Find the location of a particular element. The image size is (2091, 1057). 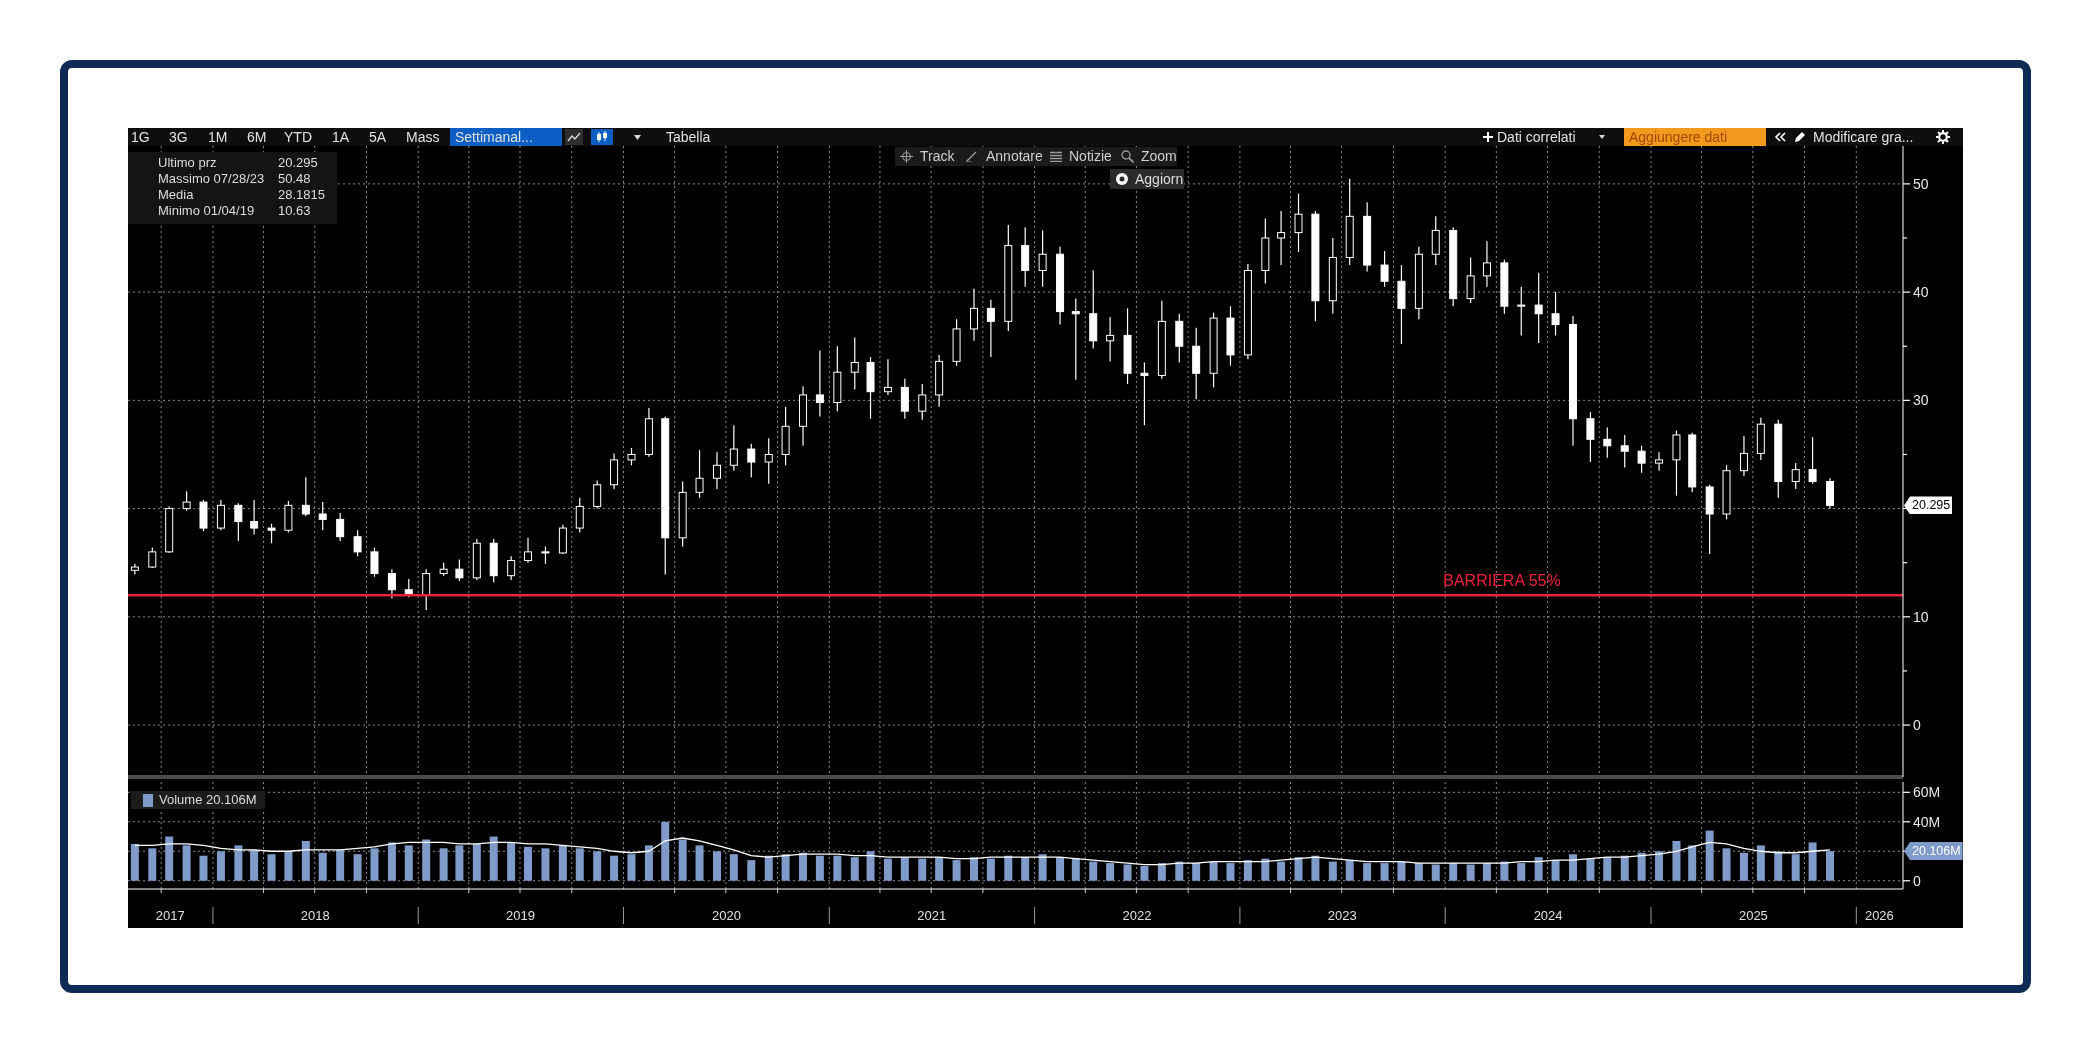

annotation: Minimo 01/04/19 is located at coordinates (206, 210).